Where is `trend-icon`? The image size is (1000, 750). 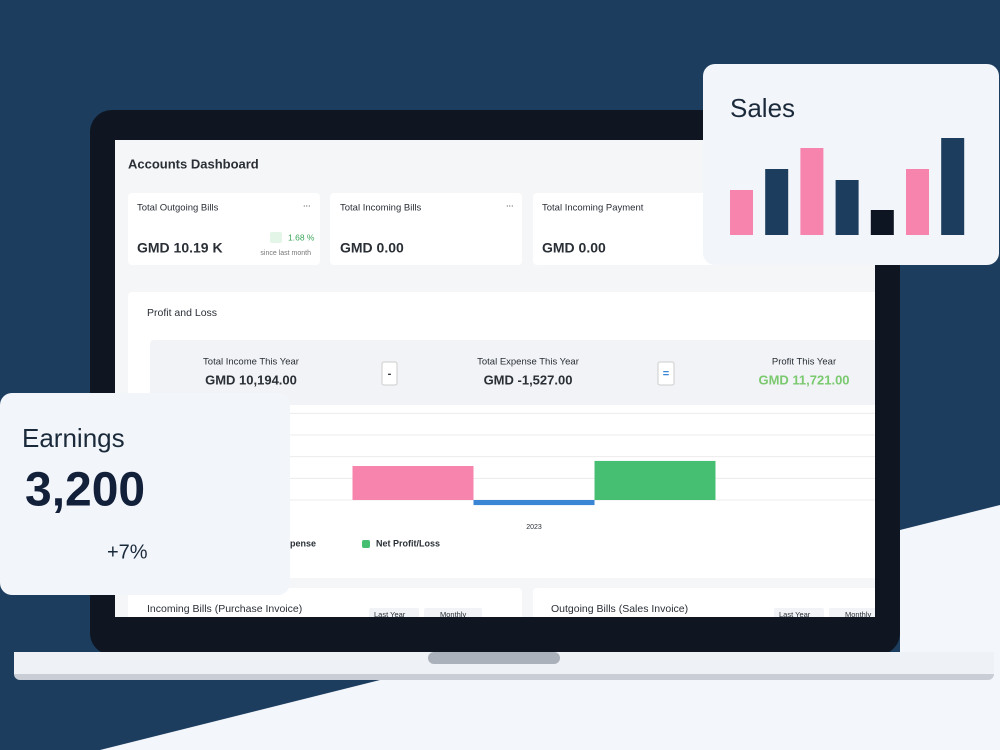
trend-icon is located at coordinates (276, 237).